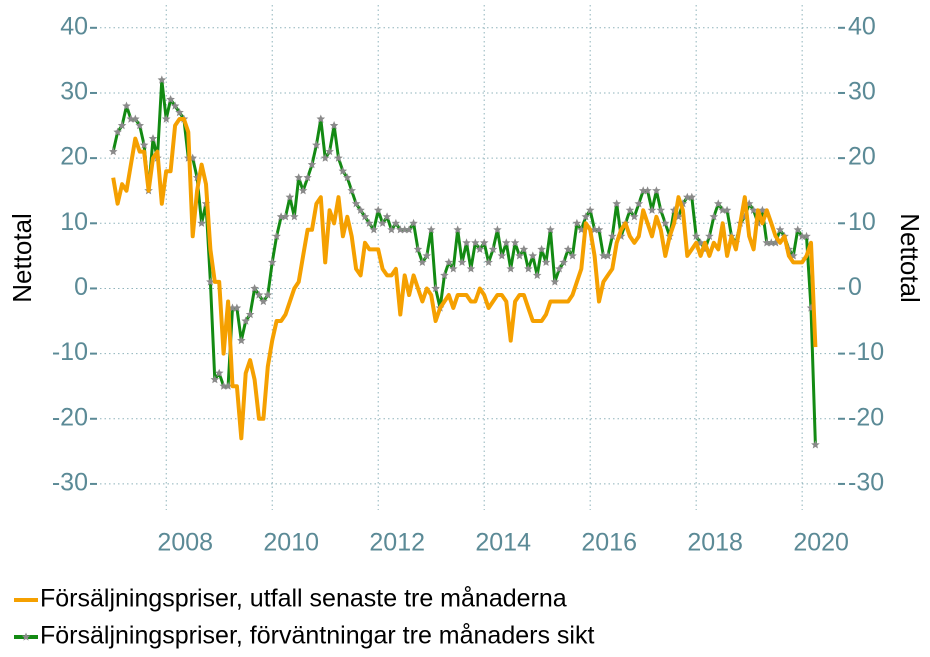  I want to click on x-tick-label: 2014, so click(503, 543).